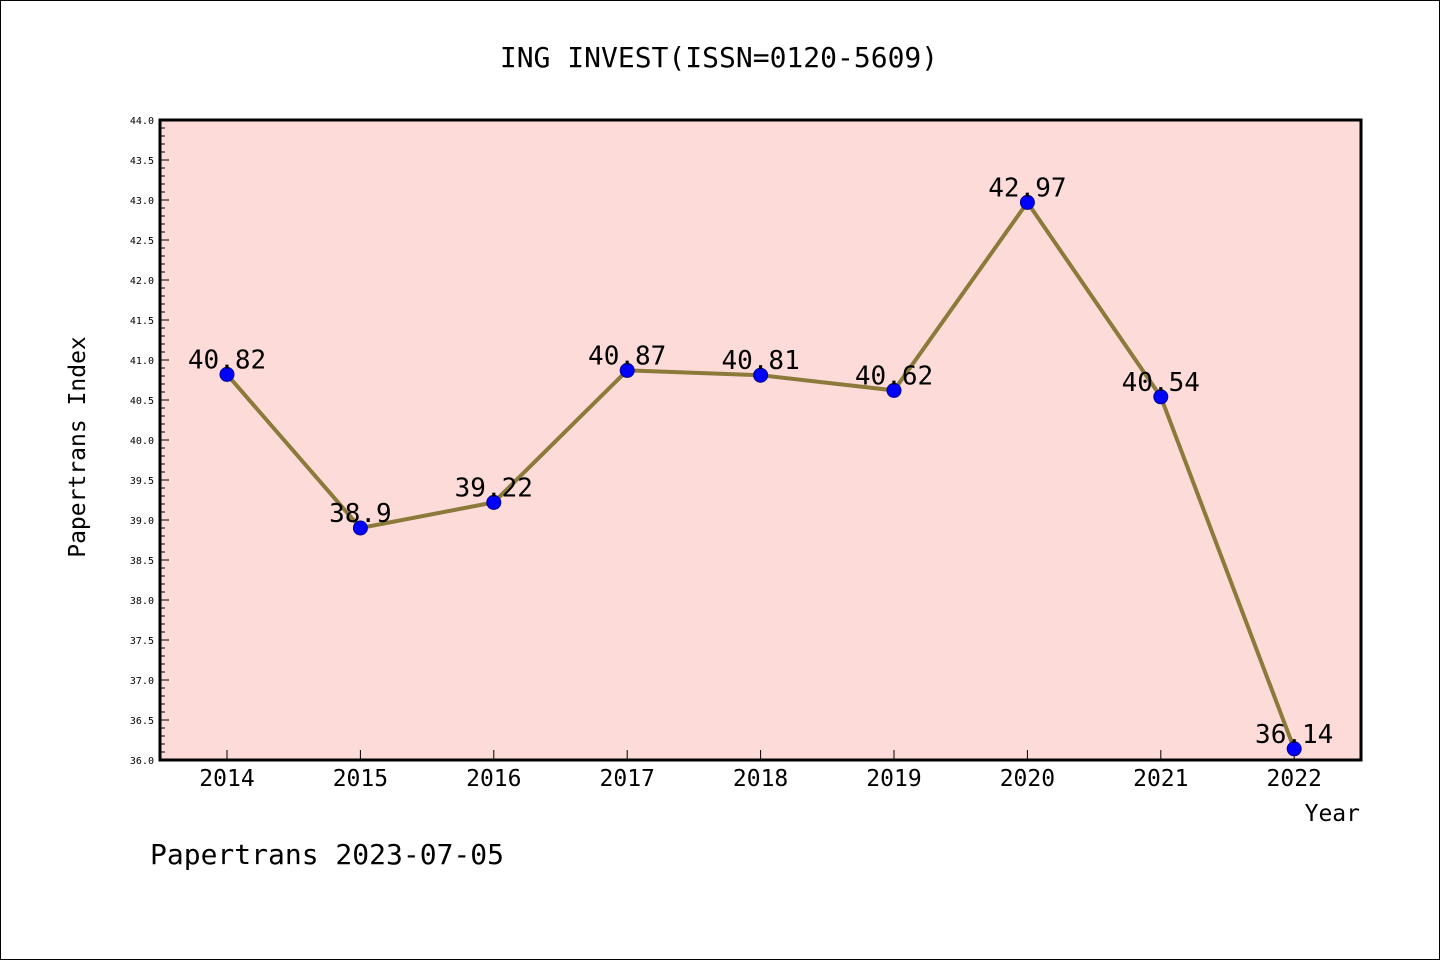  Describe the element at coordinates (493, 779) in the screenshot. I see `x-tick-label: 2016` at that location.